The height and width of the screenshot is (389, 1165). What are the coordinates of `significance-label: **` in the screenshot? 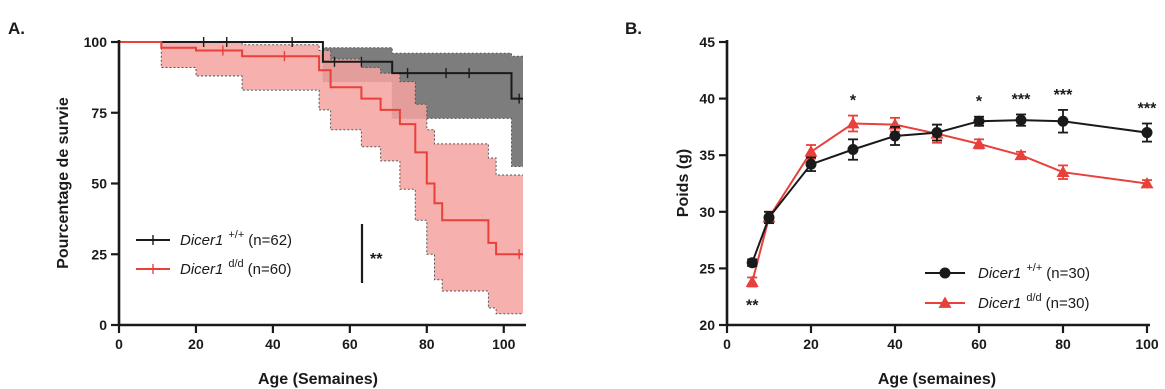 It's located at (376, 259).